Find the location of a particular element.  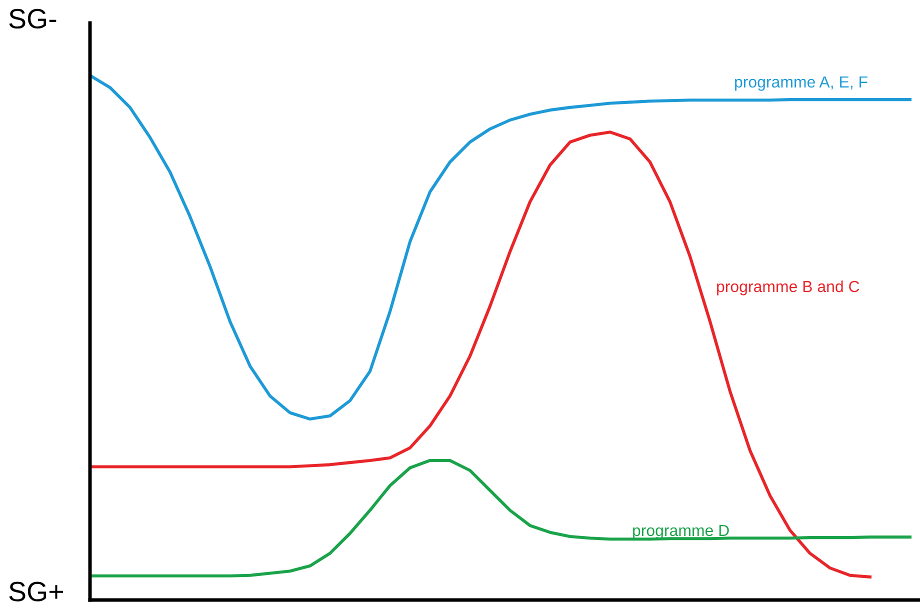

series-label: programme B and C is located at coordinates (788, 288).